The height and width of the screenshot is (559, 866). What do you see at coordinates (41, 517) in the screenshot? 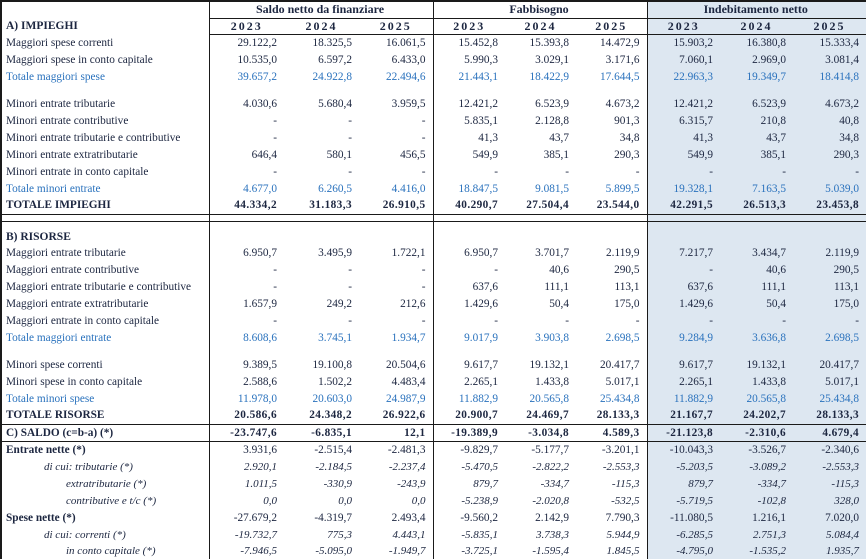
I see `row-label: Spese nette (*)` at bounding box center [41, 517].